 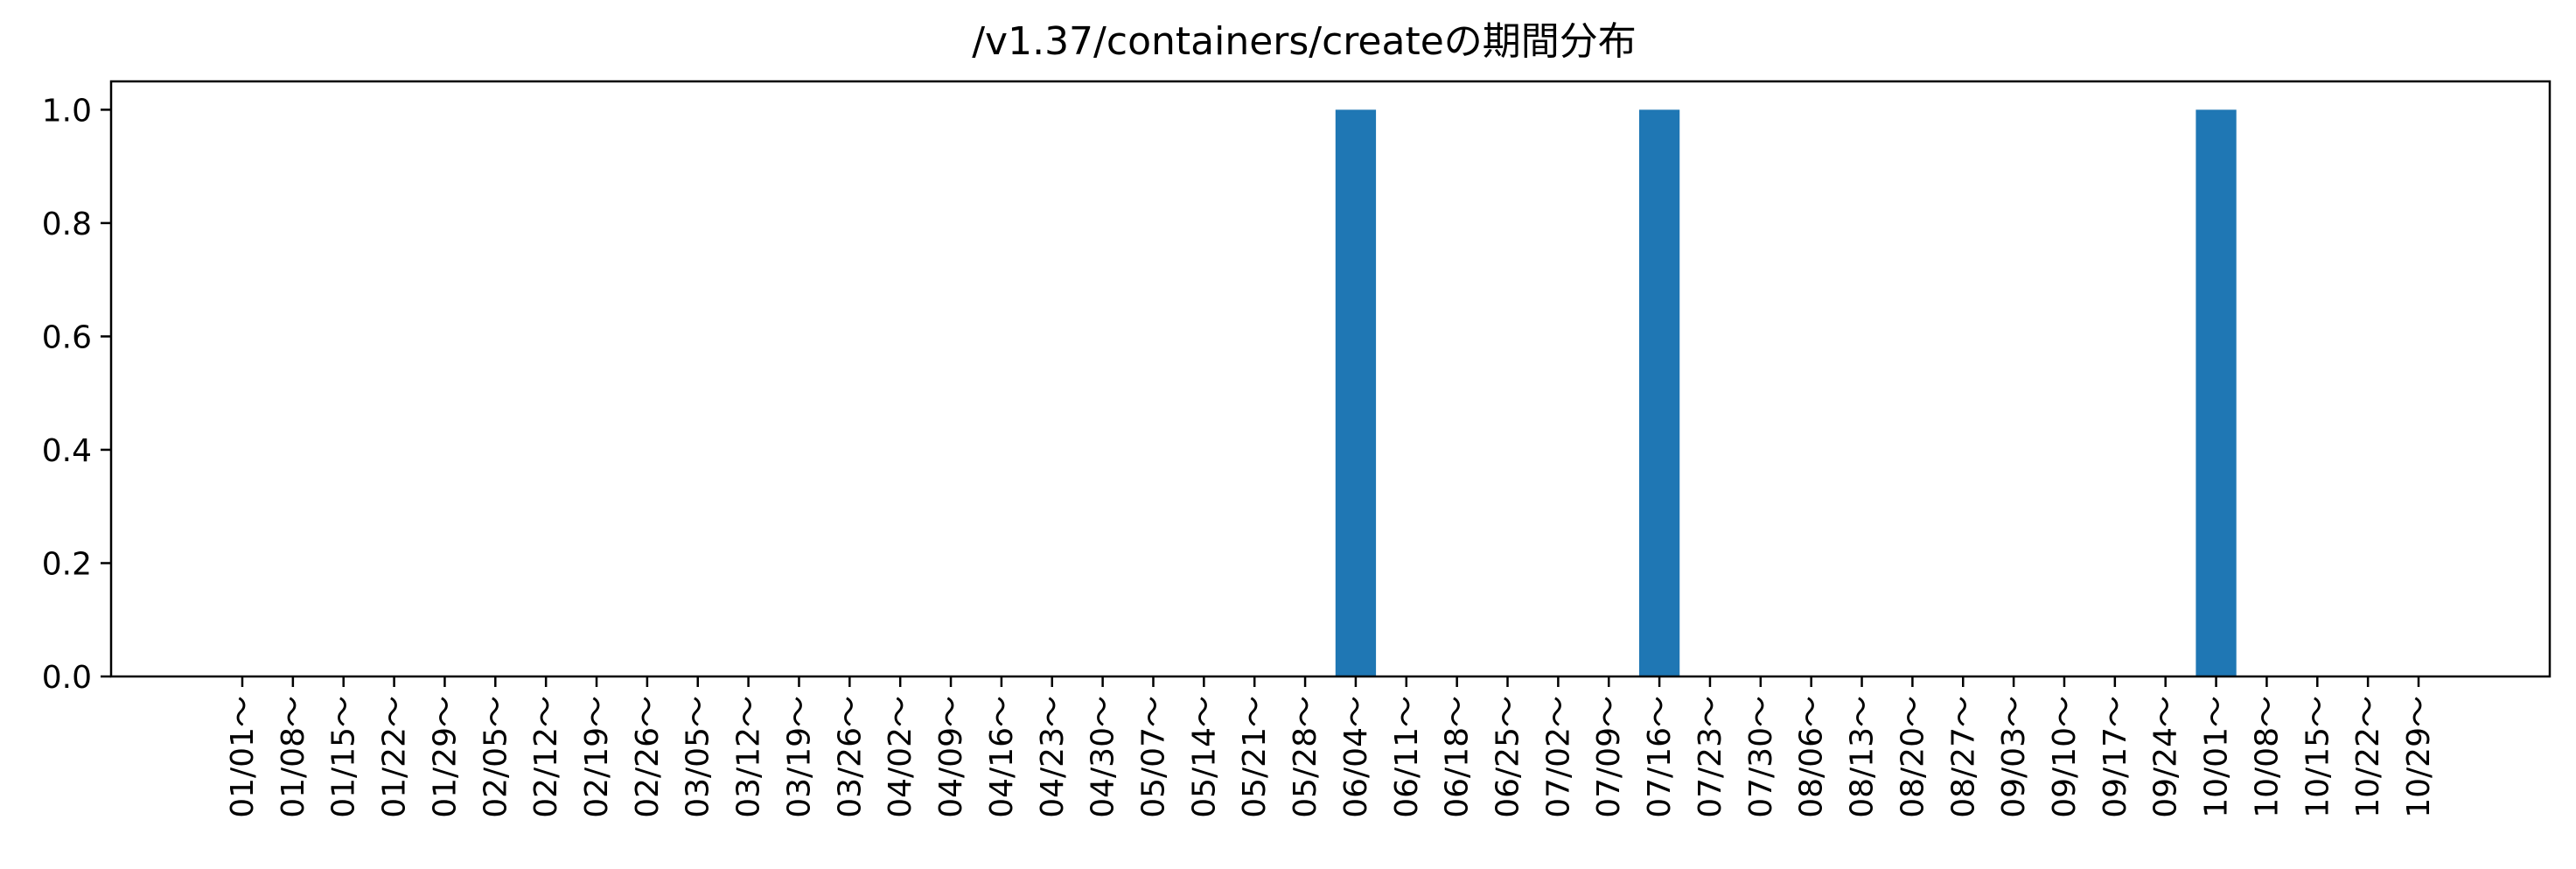 I want to click on x-tick-label: 08/20～, so click(x=1912, y=757).